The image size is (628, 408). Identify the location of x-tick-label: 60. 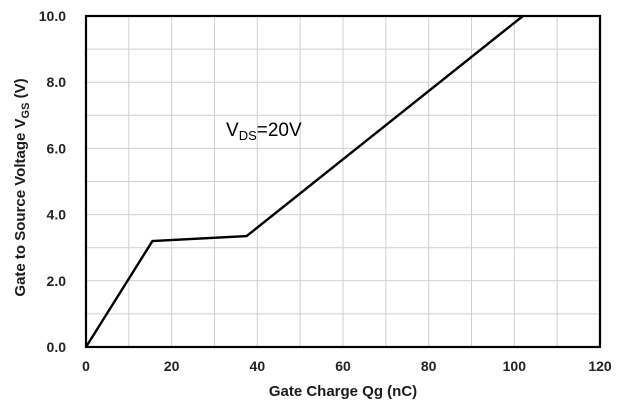
(343, 366).